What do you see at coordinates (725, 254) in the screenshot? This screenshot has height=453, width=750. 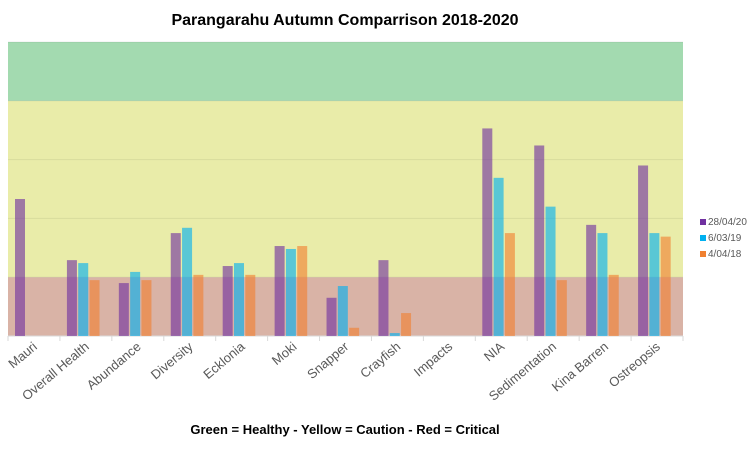 I see `legend-label: 4/04/18` at bounding box center [725, 254].